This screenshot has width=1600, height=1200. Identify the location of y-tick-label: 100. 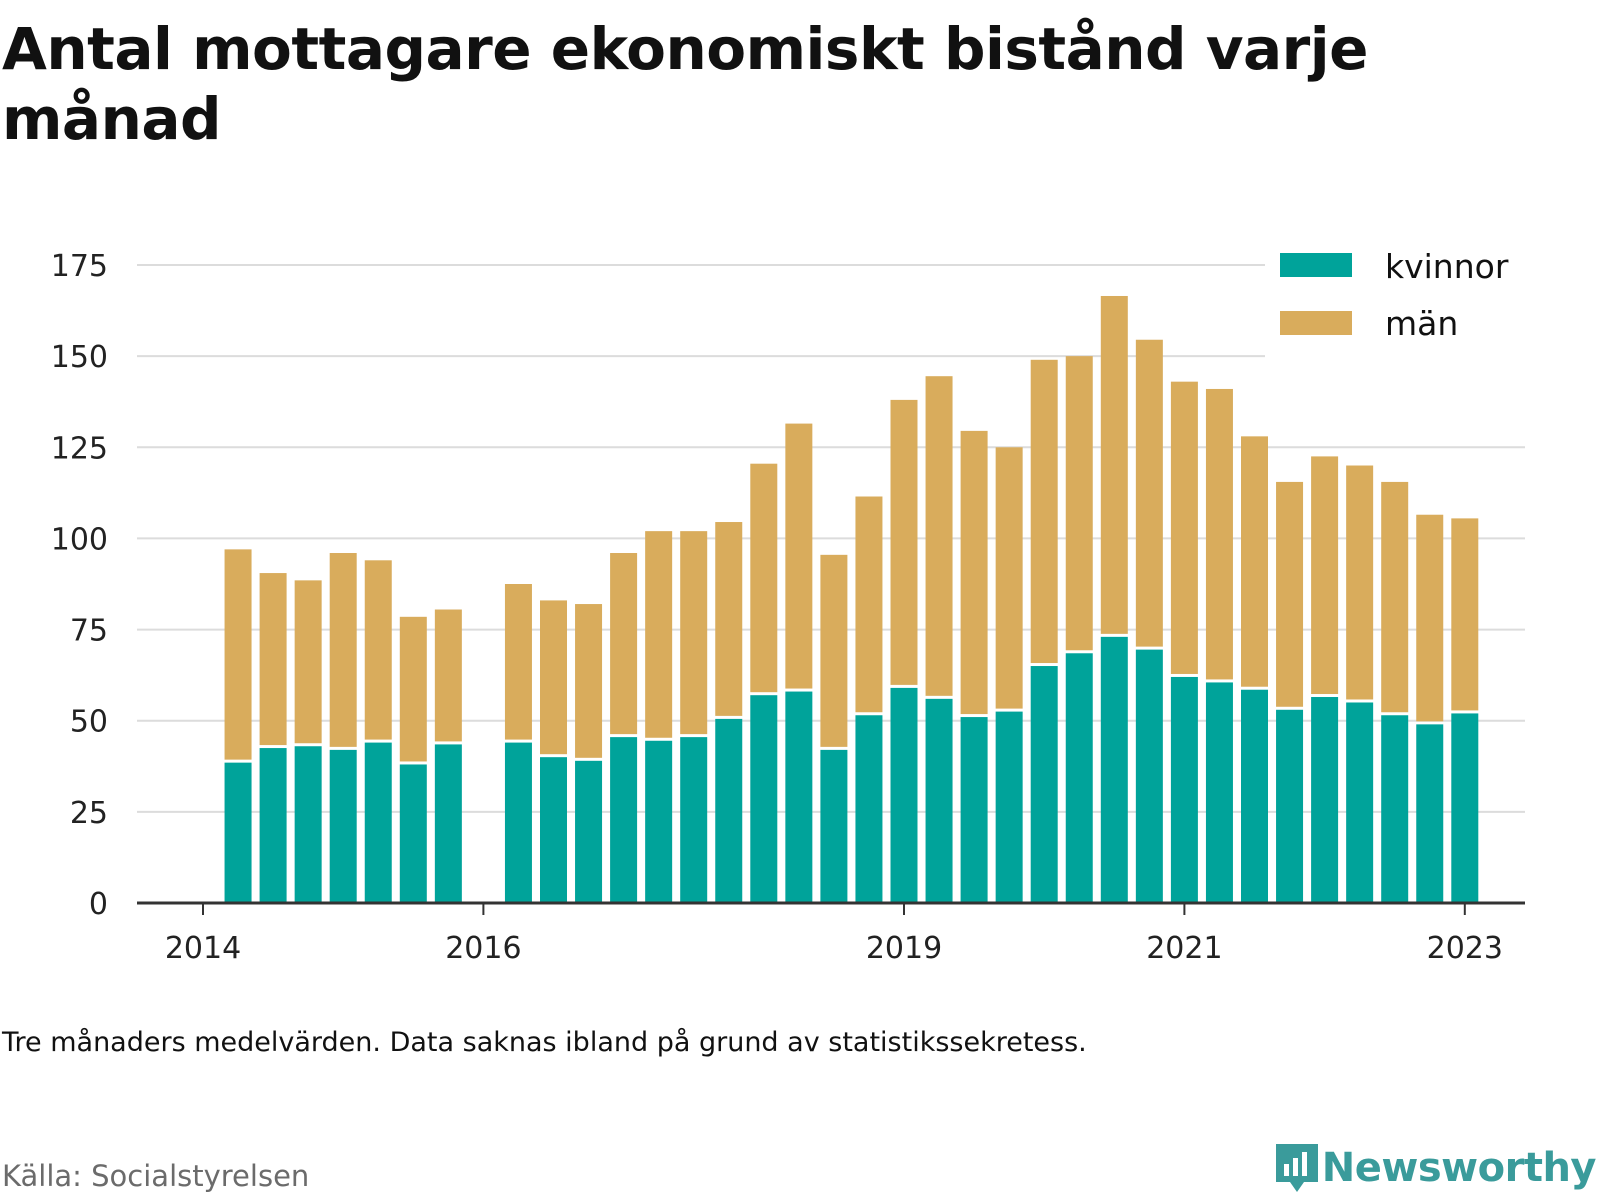
(79, 539).